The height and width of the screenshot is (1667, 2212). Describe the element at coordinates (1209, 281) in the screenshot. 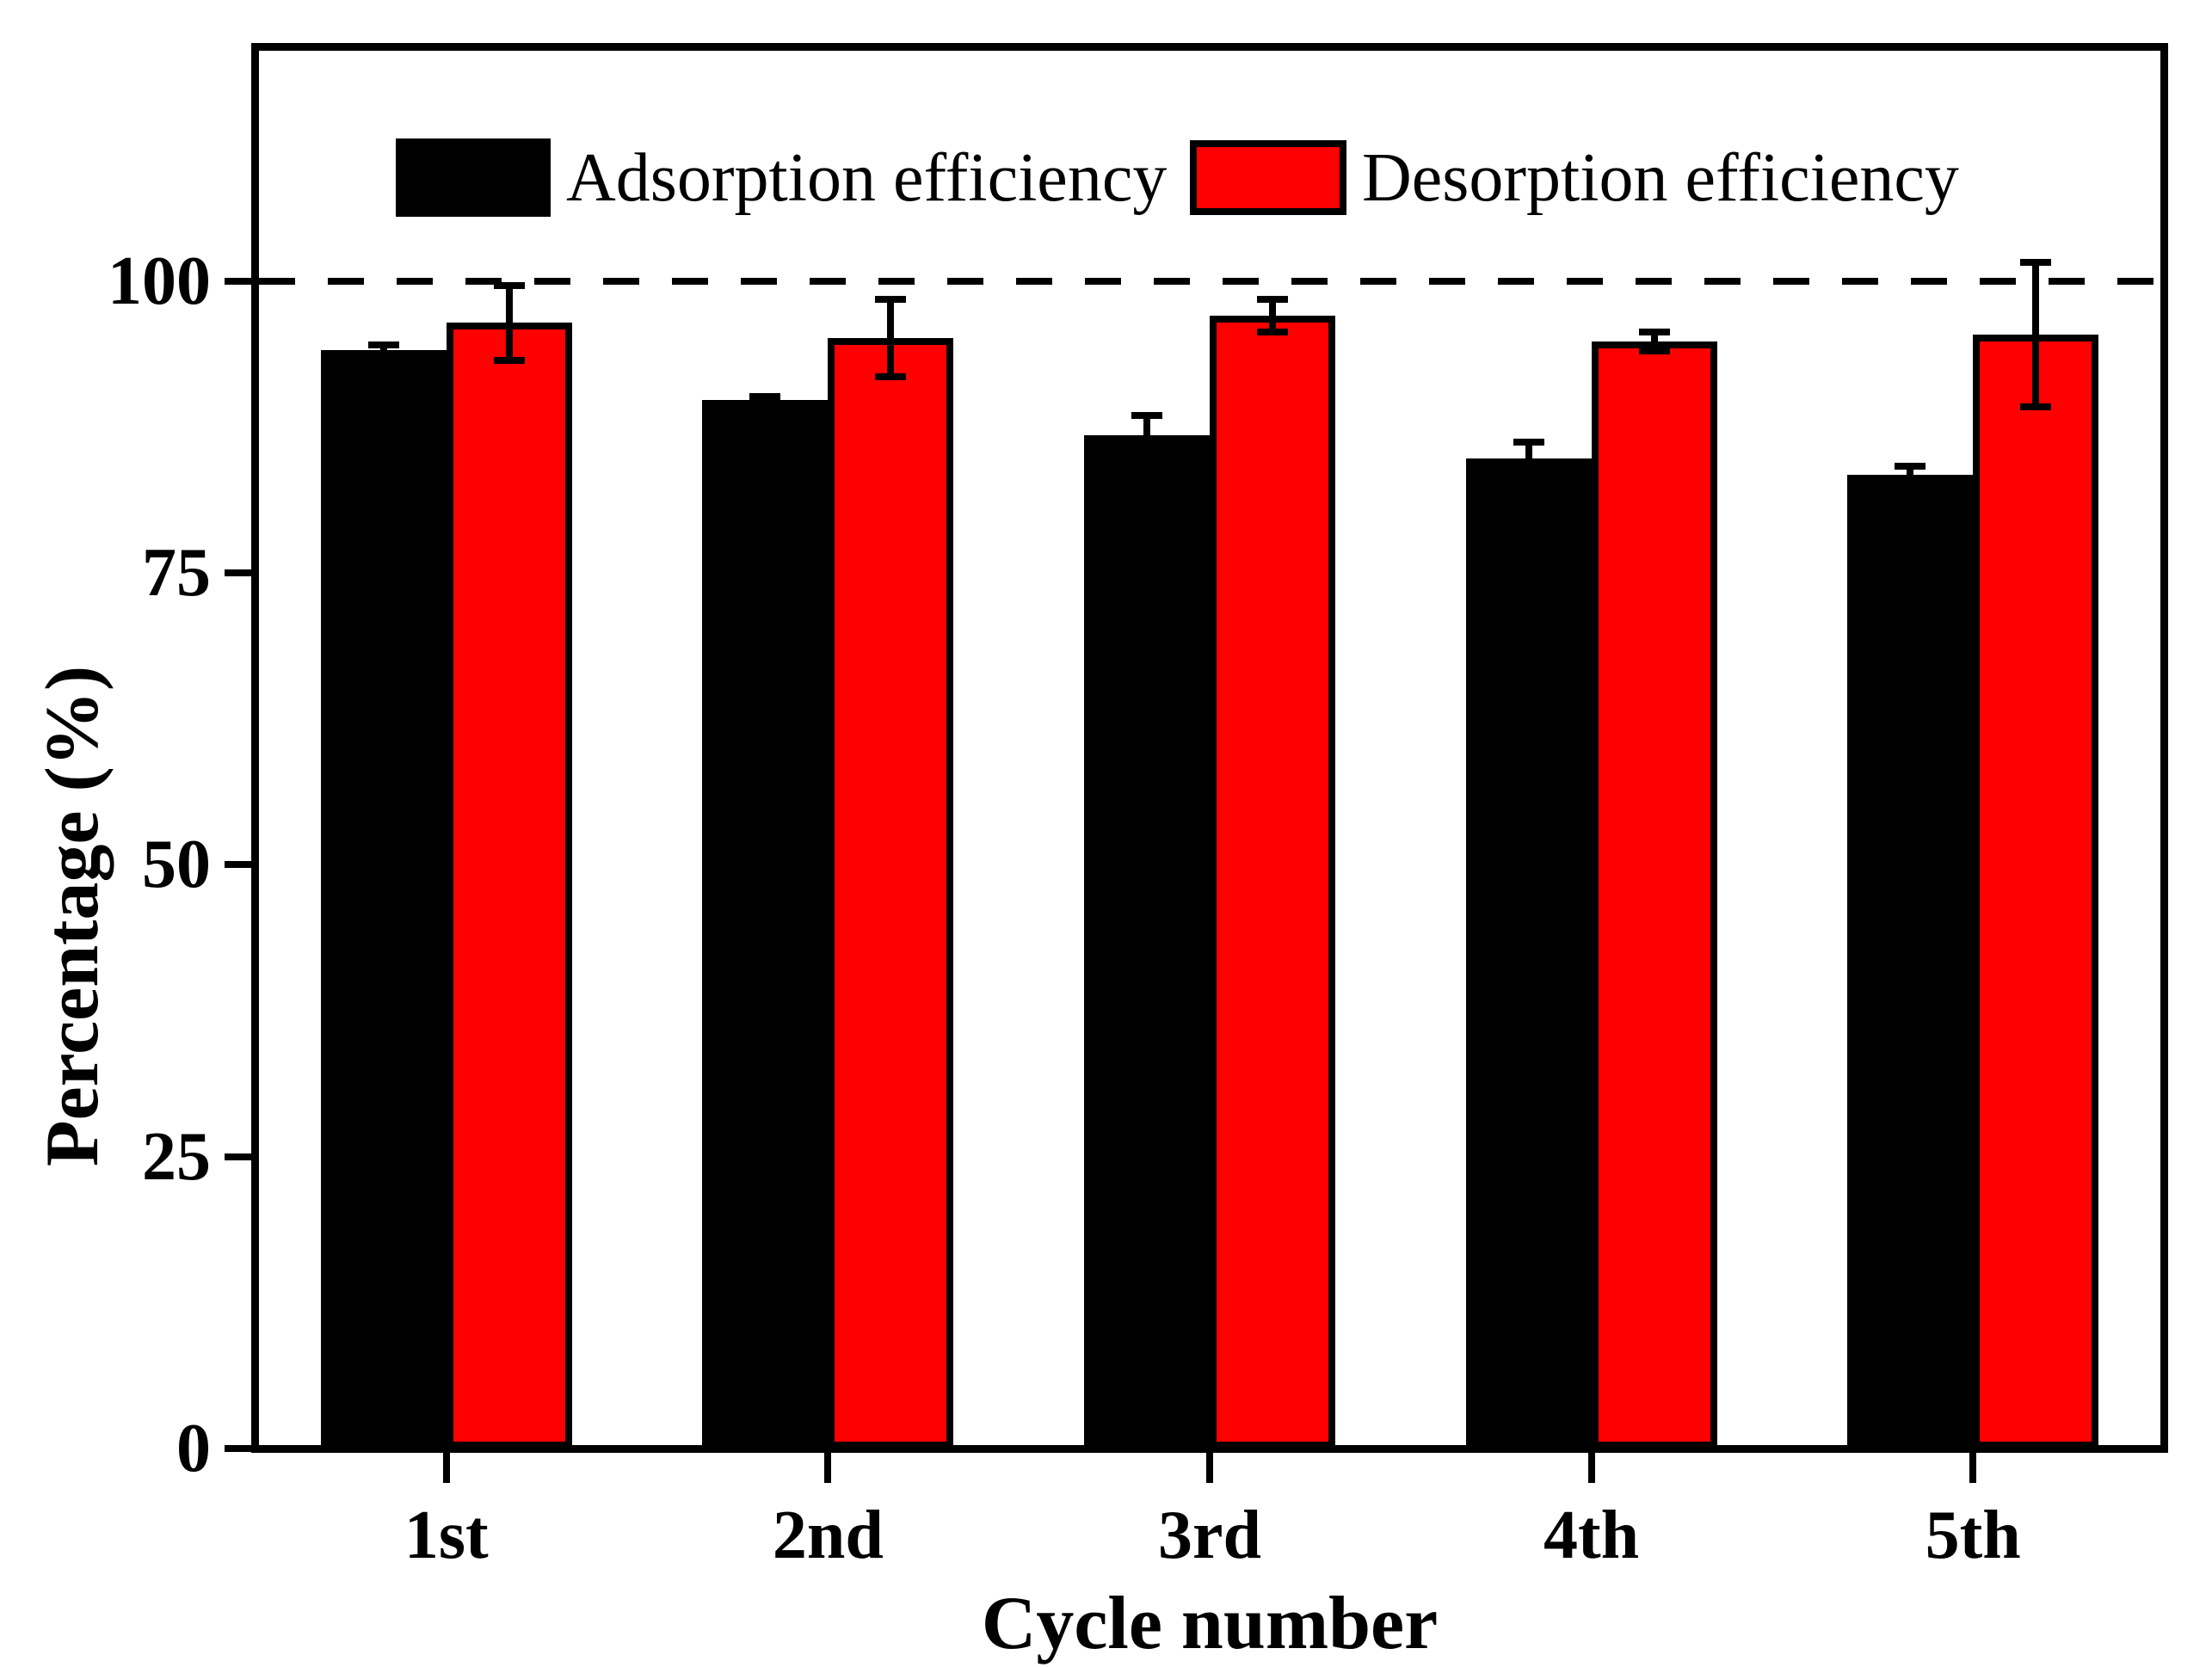

I see `reference-line` at that location.